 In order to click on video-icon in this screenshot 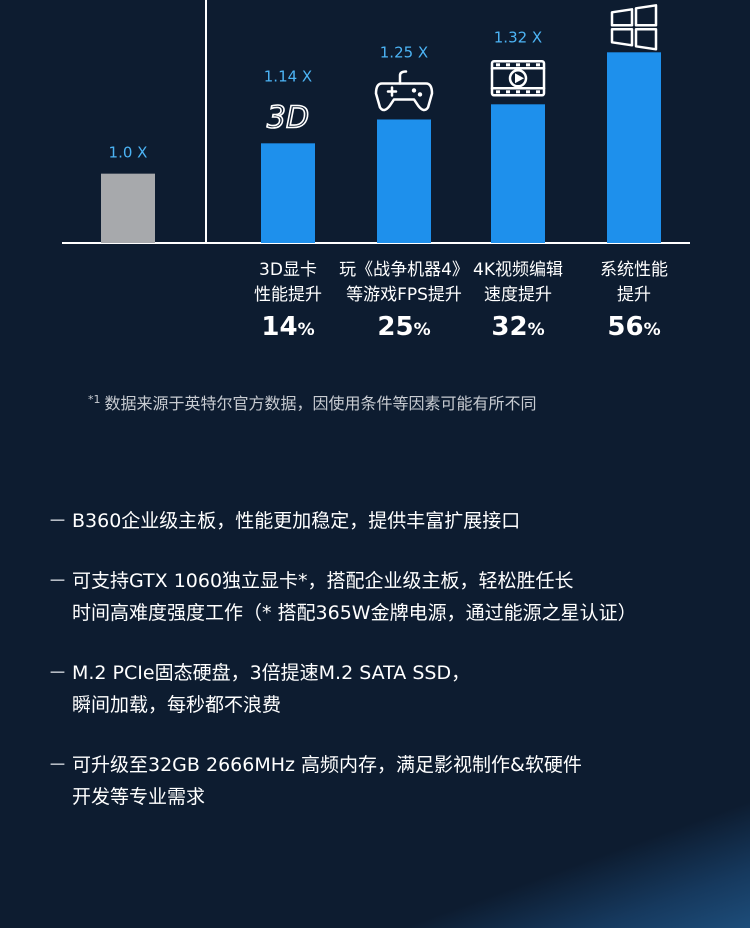, I will do `click(518, 78)`.